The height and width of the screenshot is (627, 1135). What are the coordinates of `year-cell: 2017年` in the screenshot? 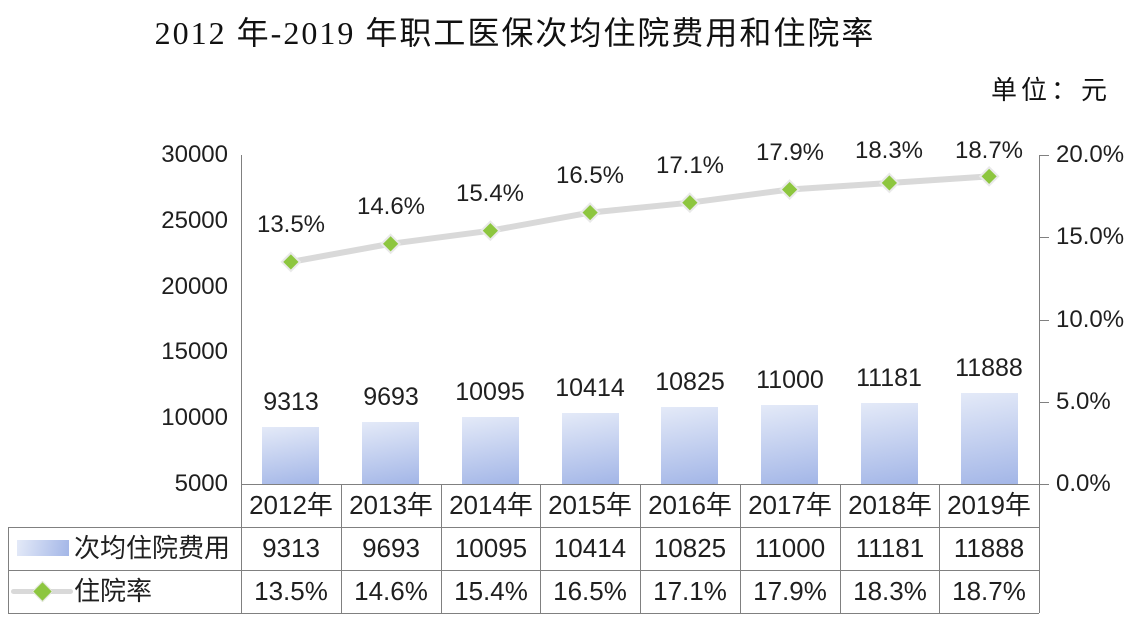 It's located at (790, 505).